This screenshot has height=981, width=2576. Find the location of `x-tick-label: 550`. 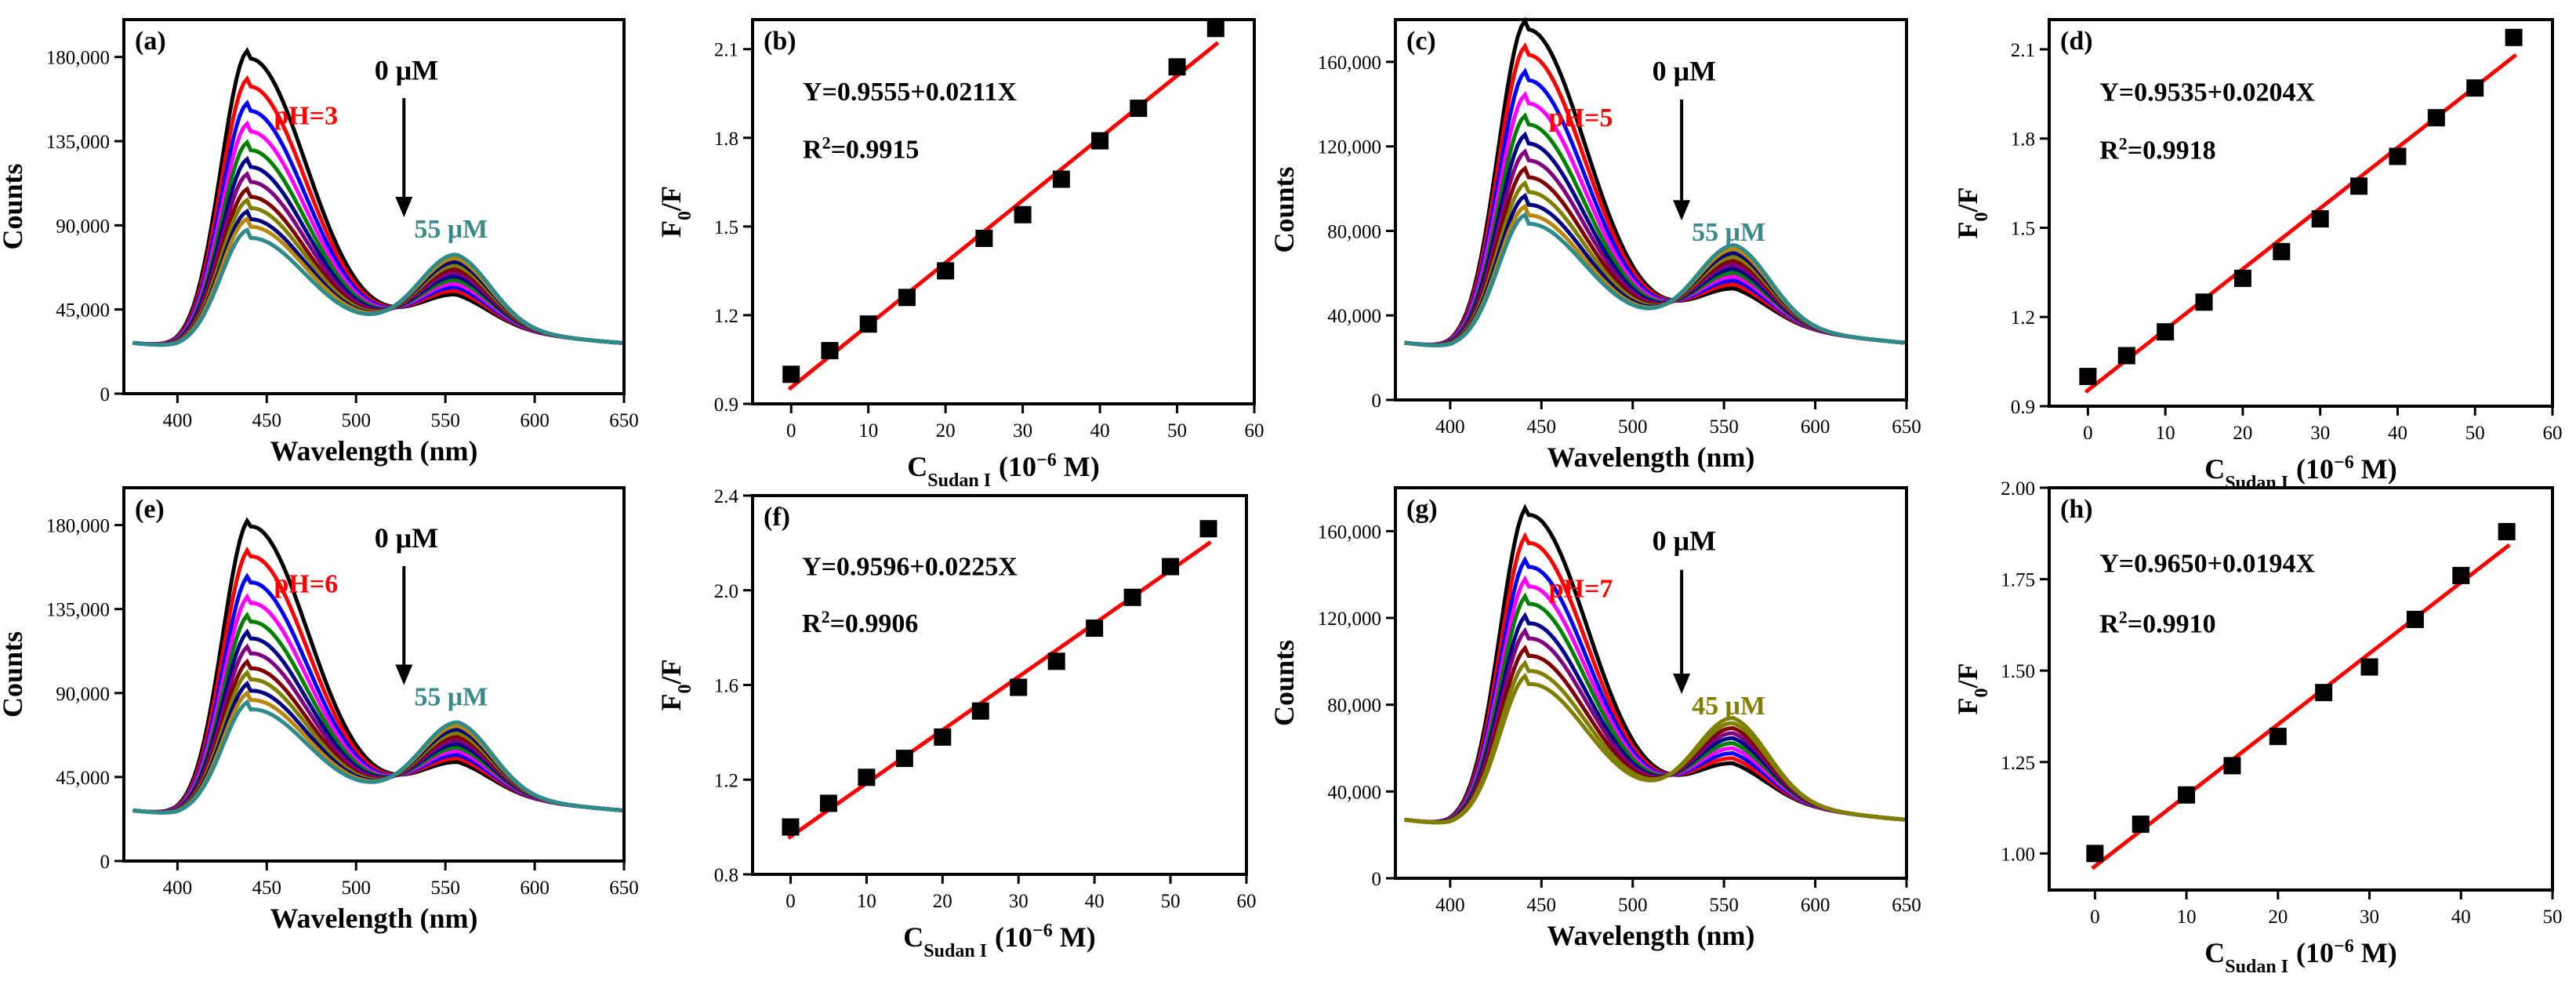

x-tick-label: 550 is located at coordinates (445, 888).